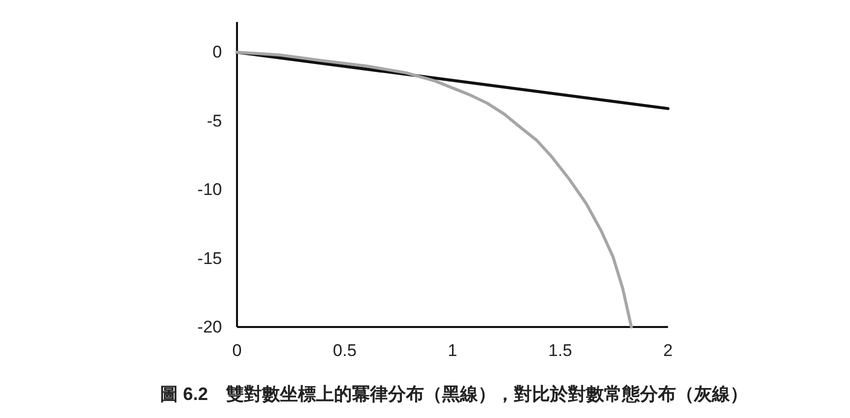  I want to click on y-tick-label: -10, so click(209, 190).